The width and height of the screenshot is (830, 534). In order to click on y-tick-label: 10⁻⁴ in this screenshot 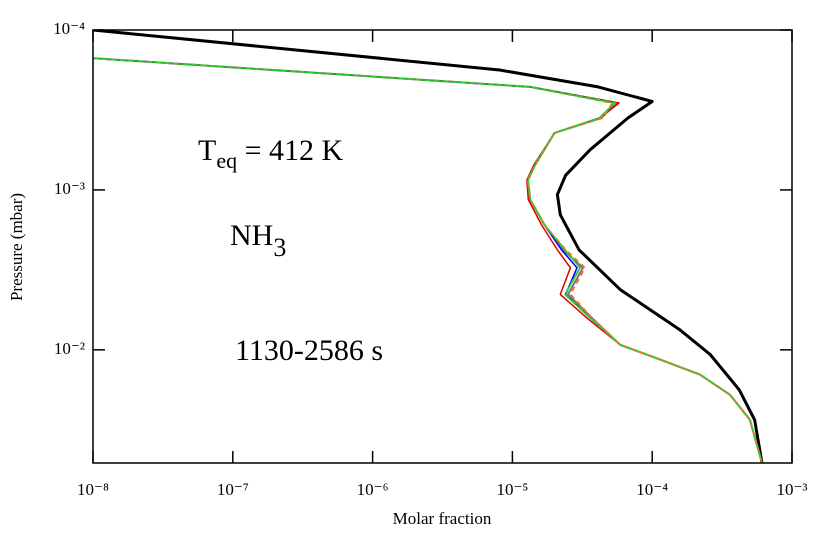, I will do `click(69, 28)`.